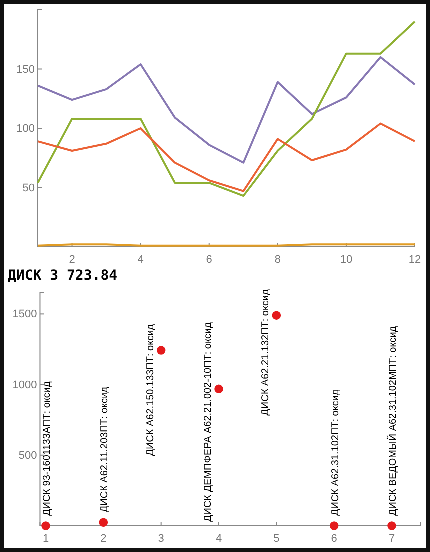 This screenshot has height=552, width=430. Describe the element at coordinates (150, 390) in the screenshot. I see `annotation: ДИСК А62.150.133ПТ: оксид` at that location.